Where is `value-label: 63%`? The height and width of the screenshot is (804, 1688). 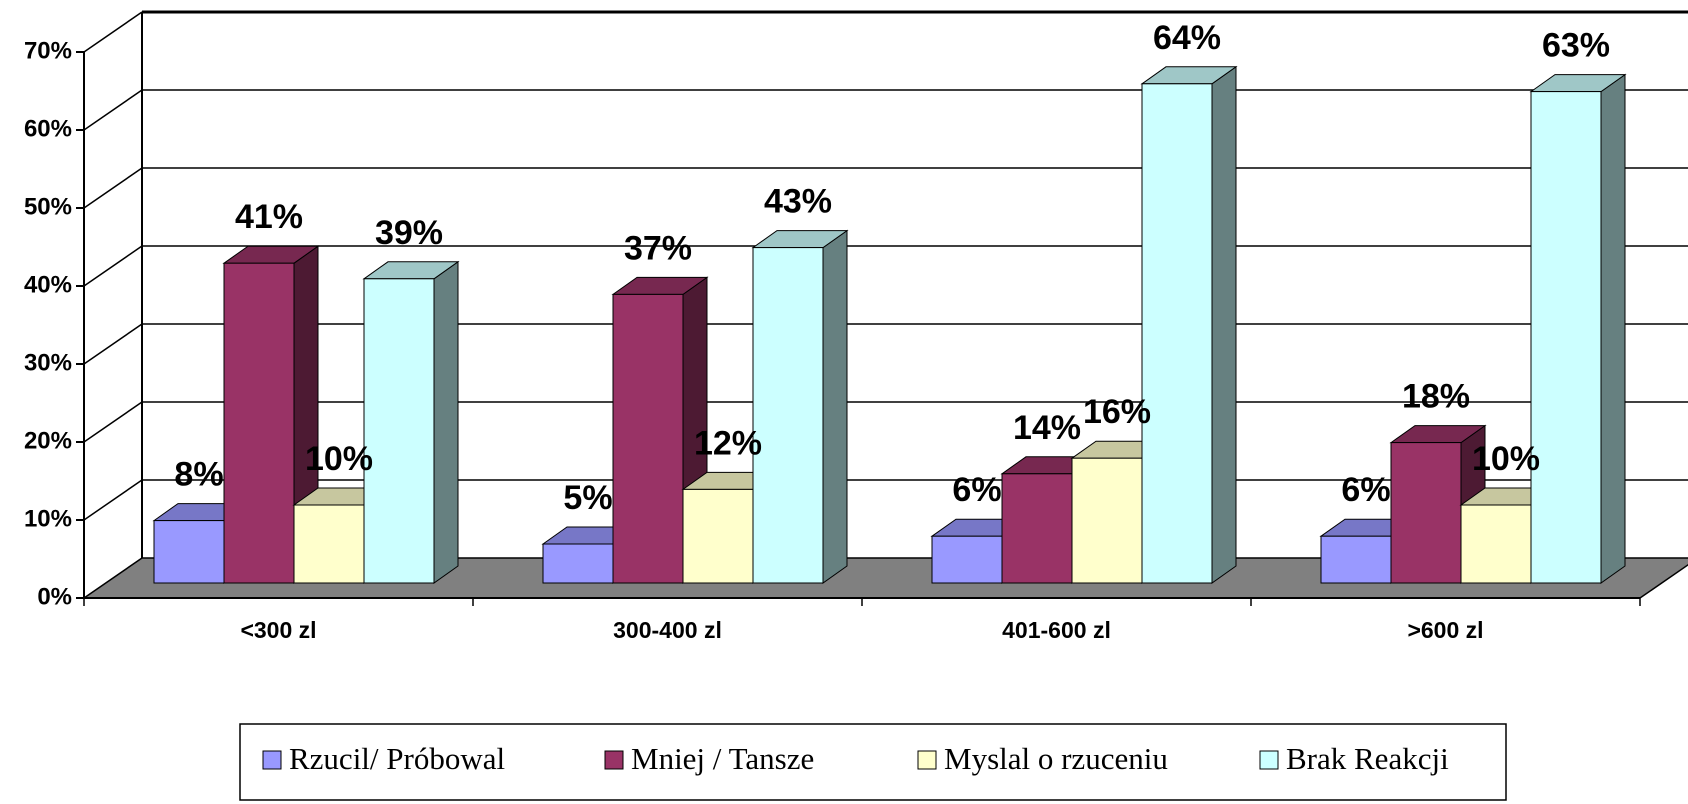 value-label: 63% is located at coordinates (1576, 46).